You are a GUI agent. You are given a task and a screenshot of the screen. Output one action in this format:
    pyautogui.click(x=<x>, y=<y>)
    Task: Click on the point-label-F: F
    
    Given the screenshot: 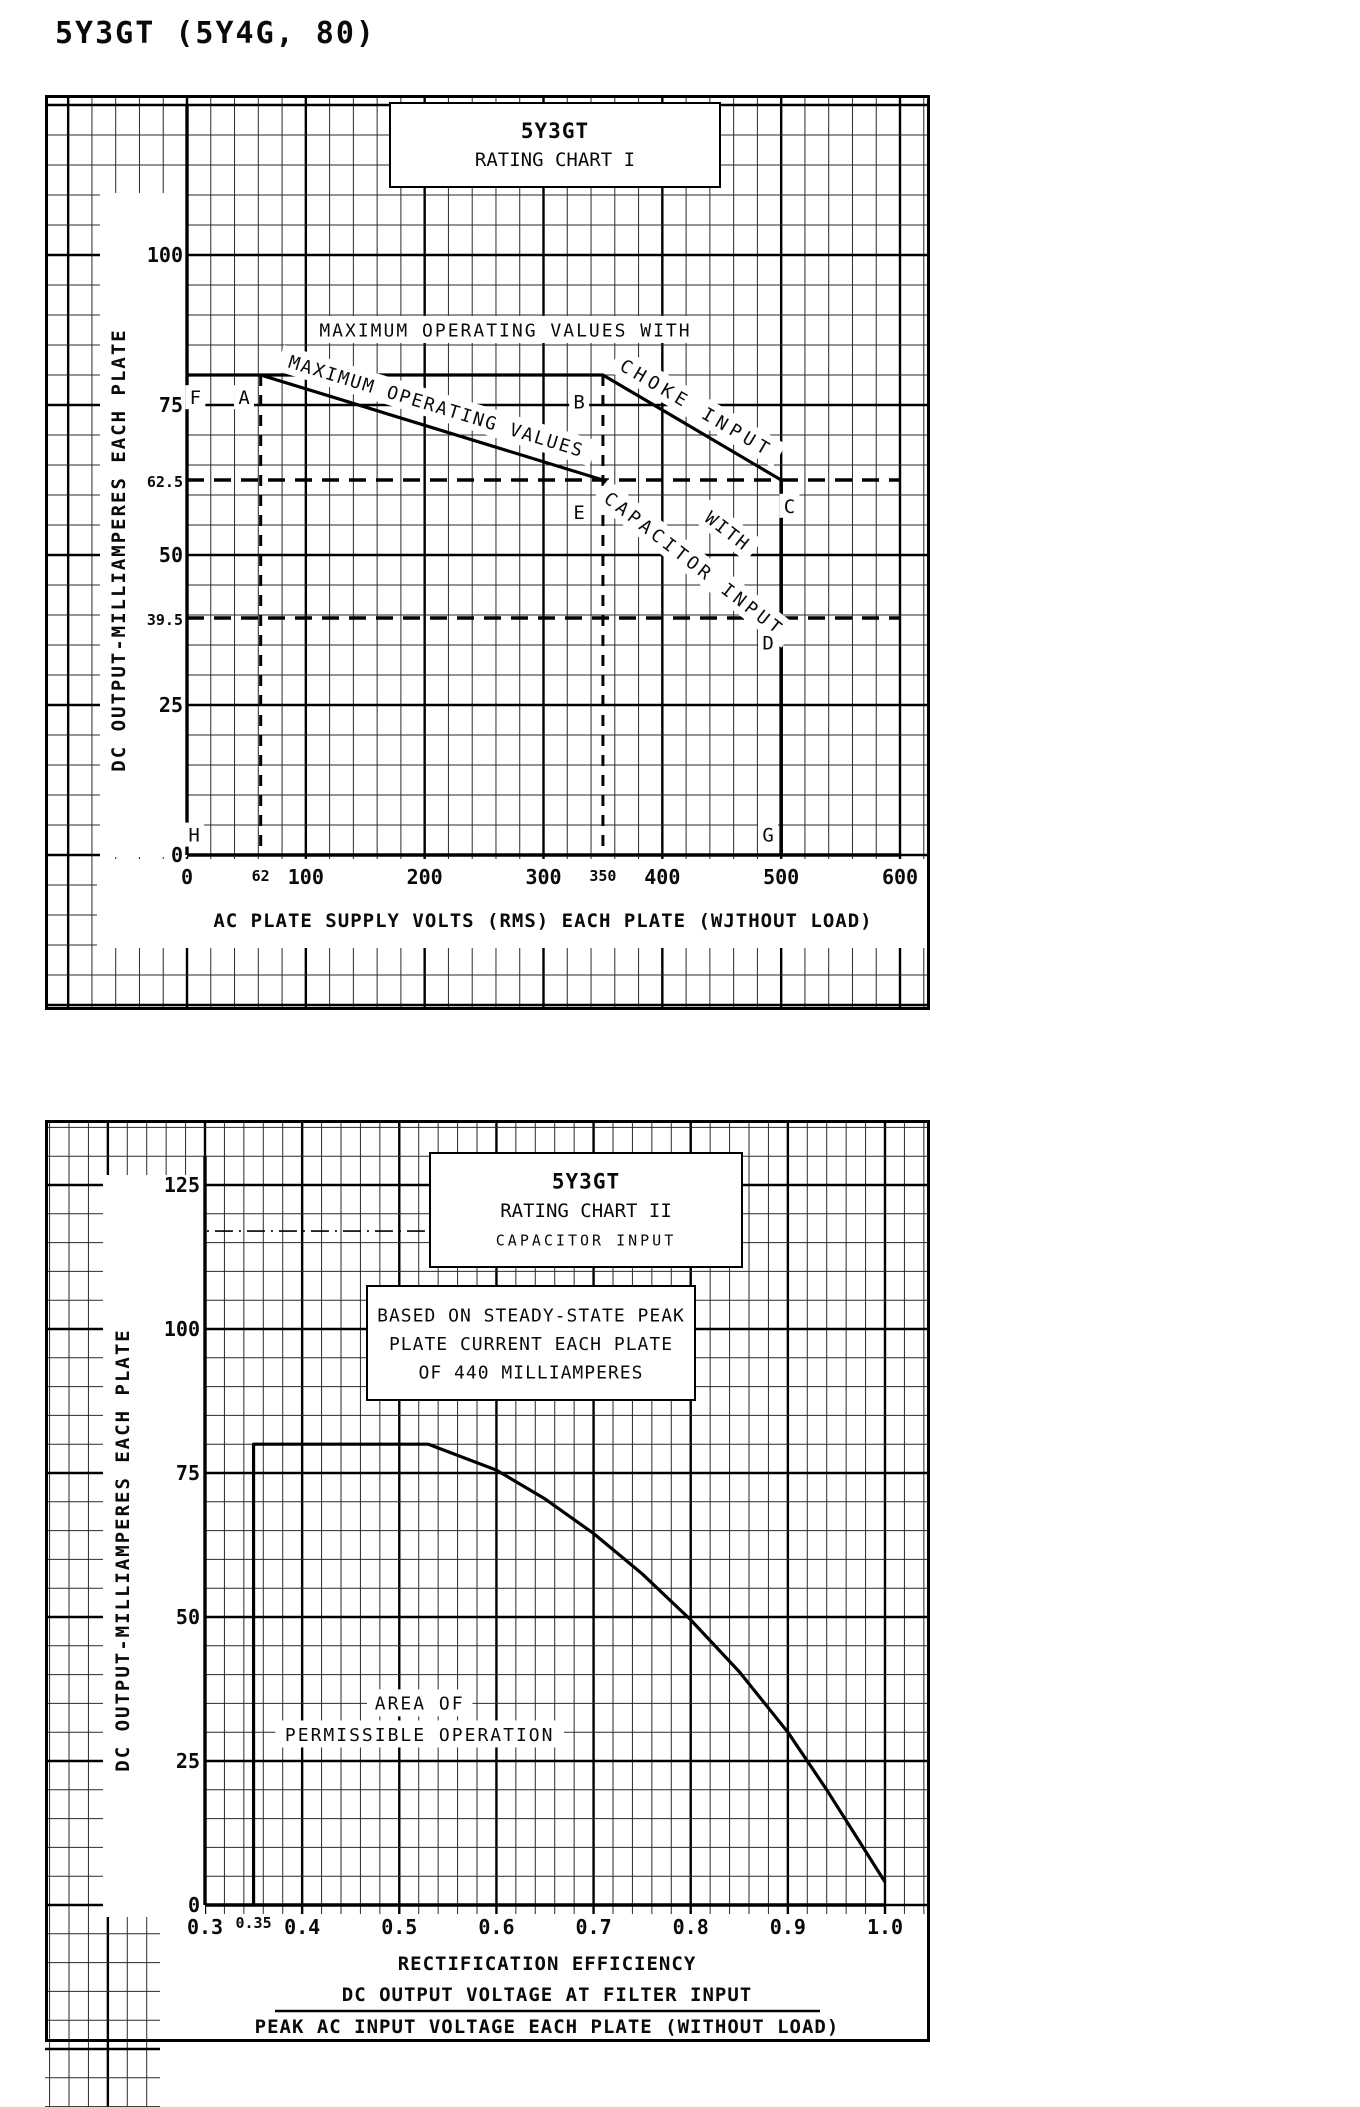 What is the action you would take?
    pyautogui.click(x=195, y=398)
    